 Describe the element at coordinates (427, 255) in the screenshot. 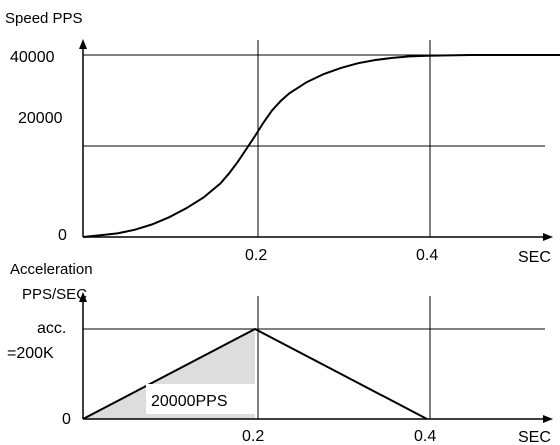

I see `speed-tick-x-04: 0.4` at that location.